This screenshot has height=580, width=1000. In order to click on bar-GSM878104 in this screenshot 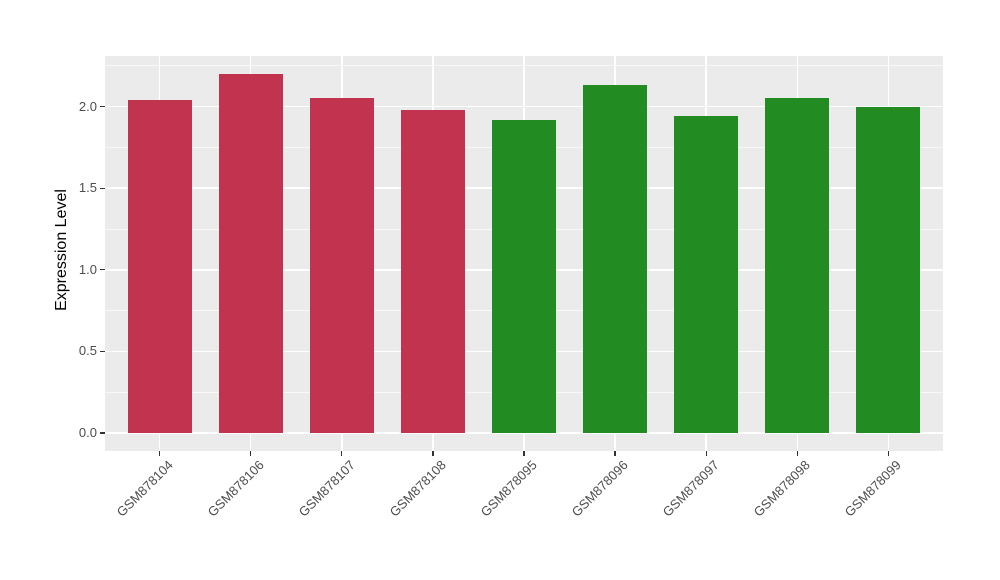, I will do `click(159, 267)`.